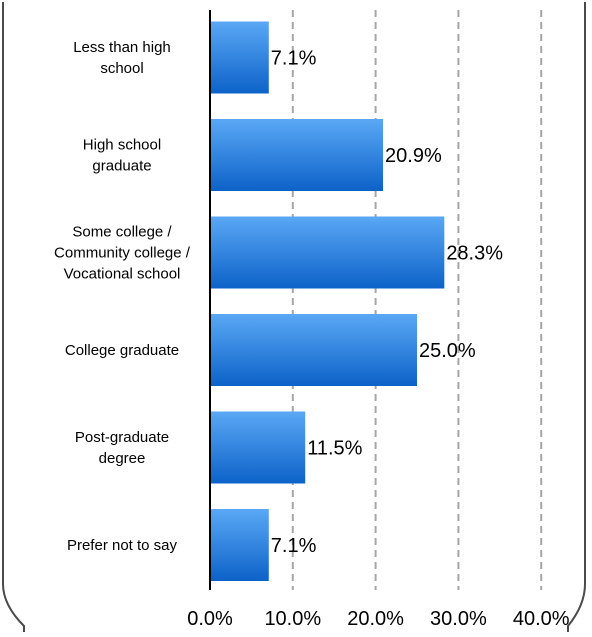 The image size is (592, 637). I want to click on category-label: Prefer not to say, so click(122, 545).